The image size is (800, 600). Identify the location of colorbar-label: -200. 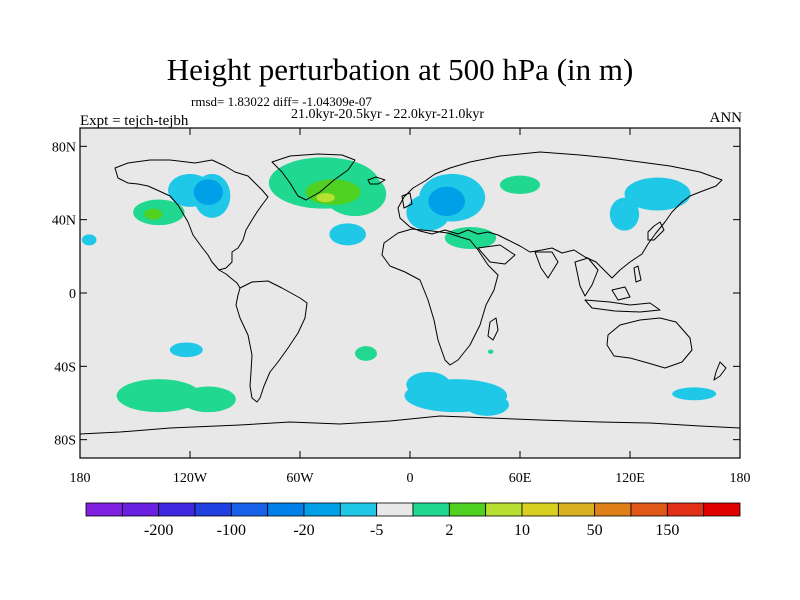
(158, 530).